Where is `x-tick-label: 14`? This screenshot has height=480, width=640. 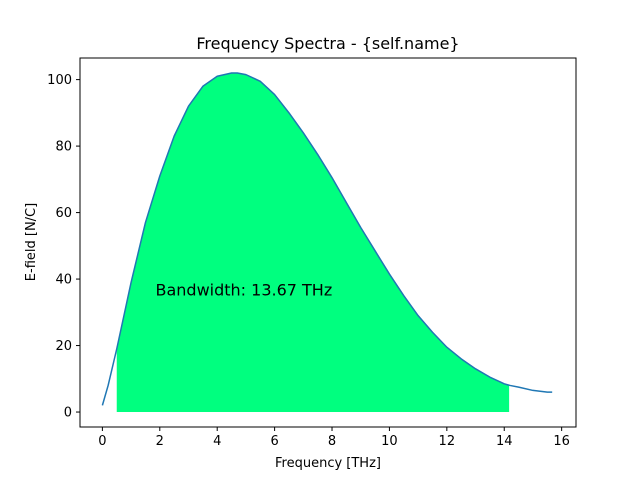
x-tick-label: 14 is located at coordinates (504, 441).